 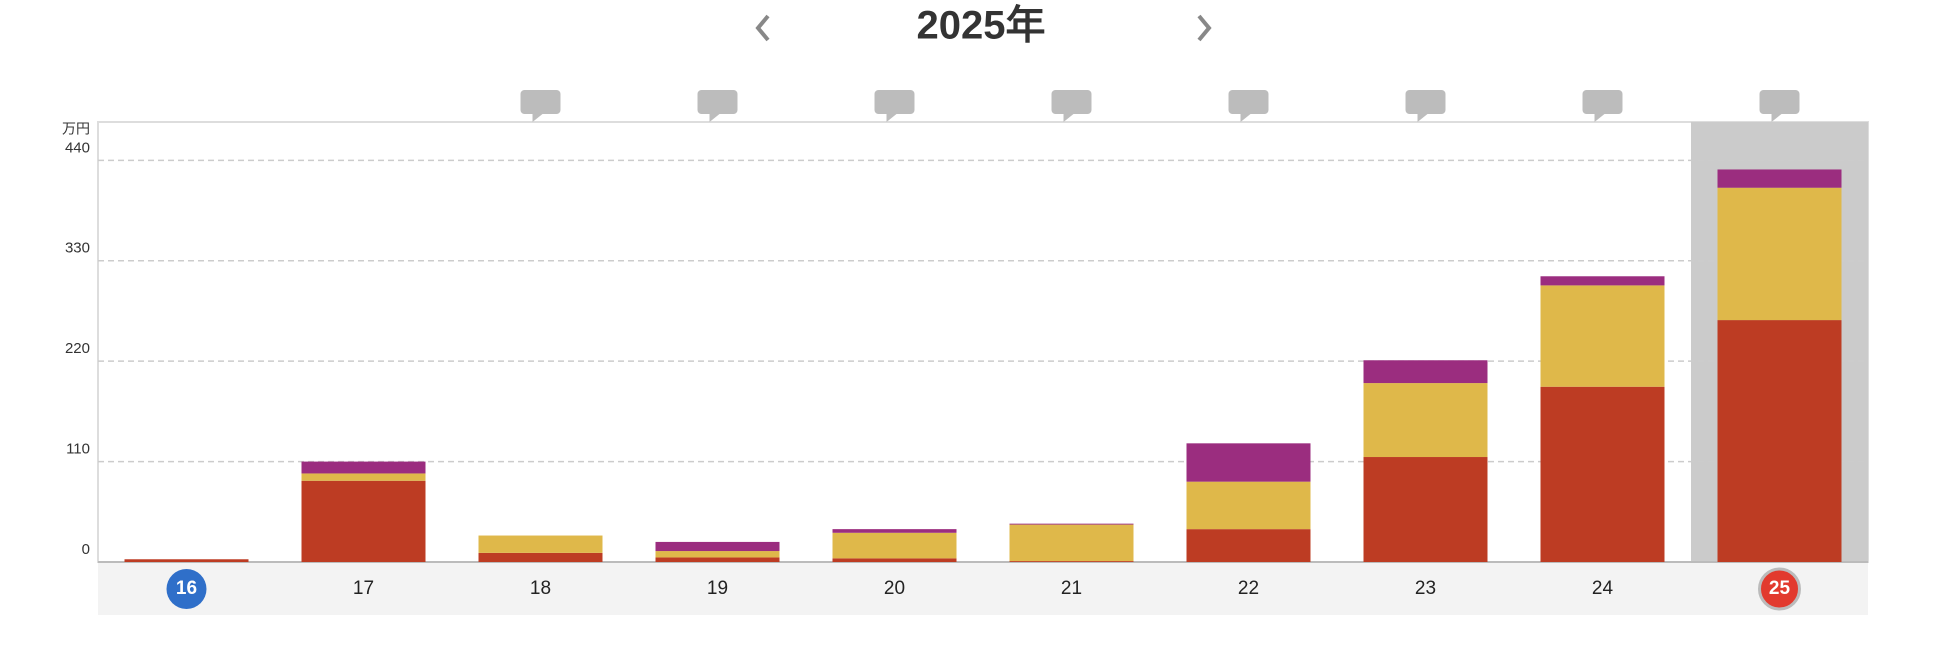 What do you see at coordinates (762, 28) in the screenshot?
I see `prev-arrow` at bounding box center [762, 28].